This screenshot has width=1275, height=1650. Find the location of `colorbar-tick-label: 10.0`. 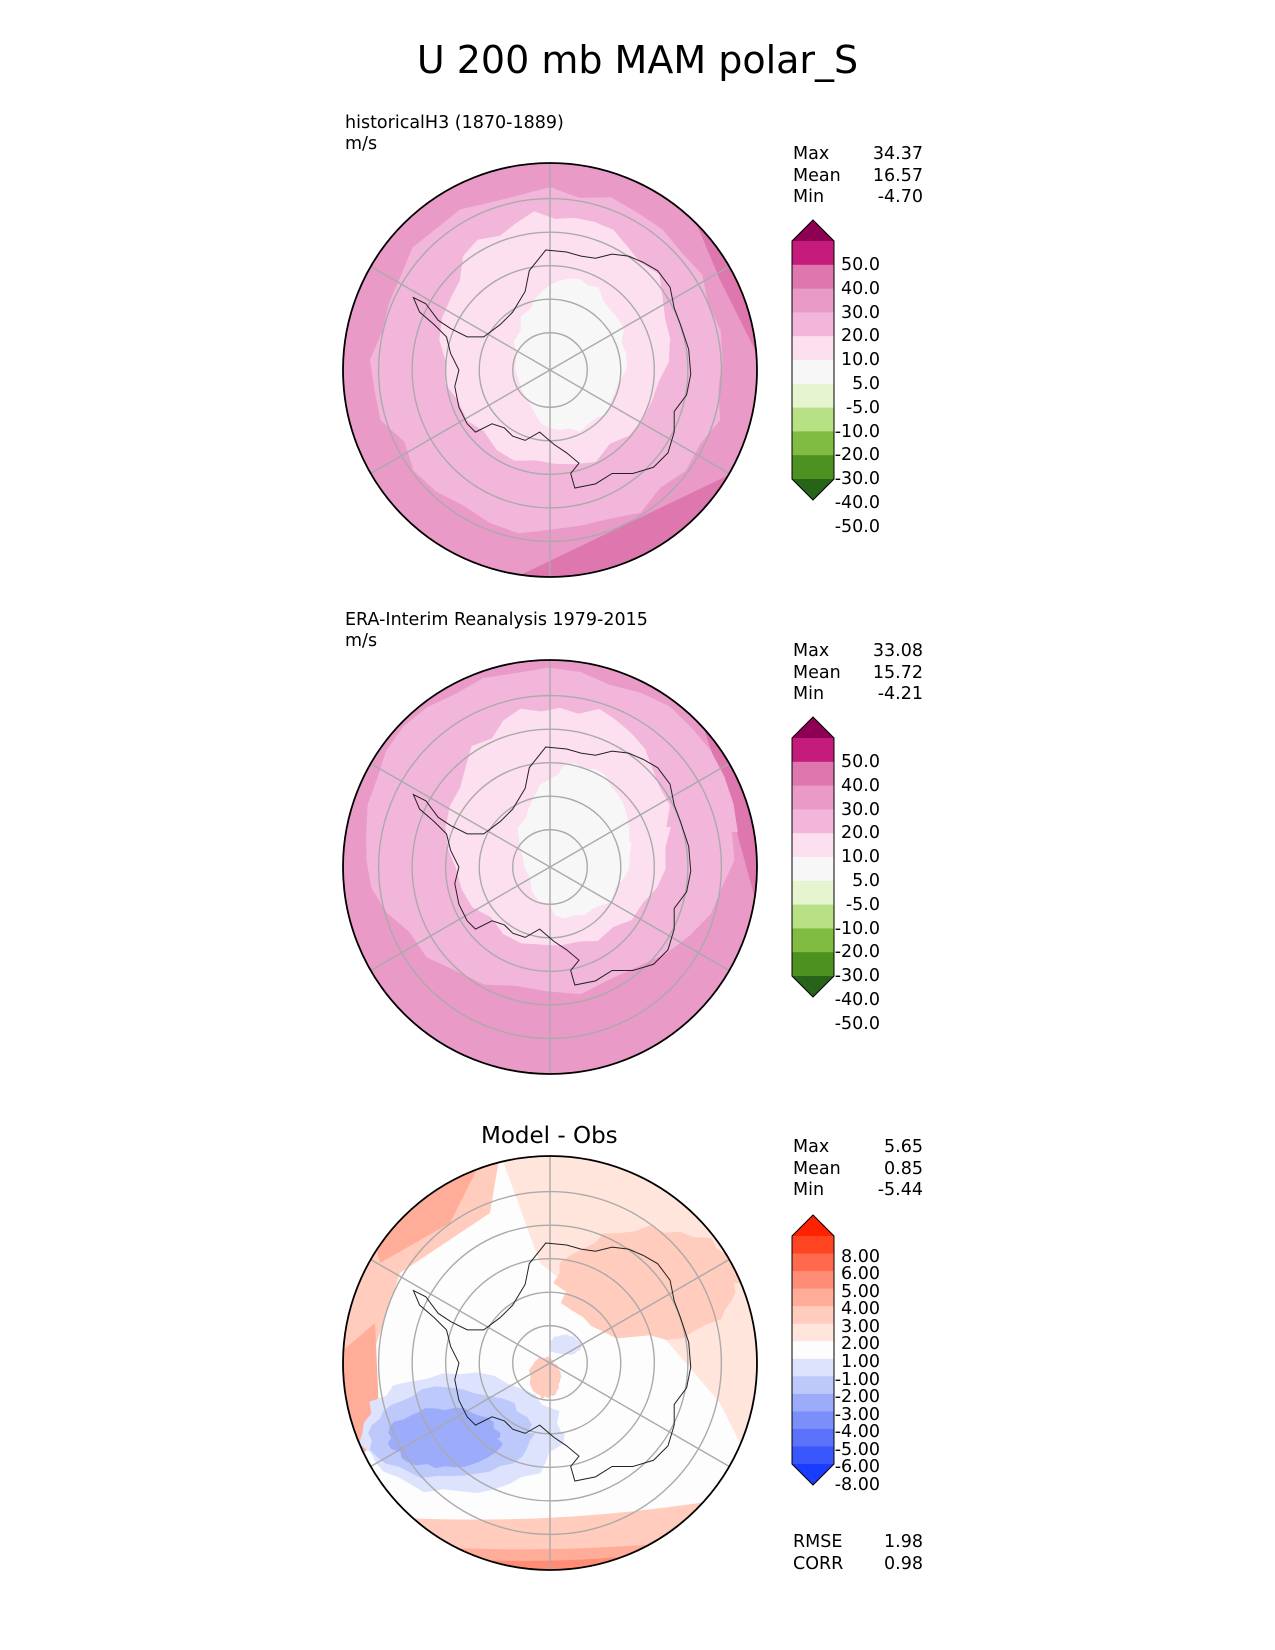

colorbar-tick-label: 10.0 is located at coordinates (860, 857).